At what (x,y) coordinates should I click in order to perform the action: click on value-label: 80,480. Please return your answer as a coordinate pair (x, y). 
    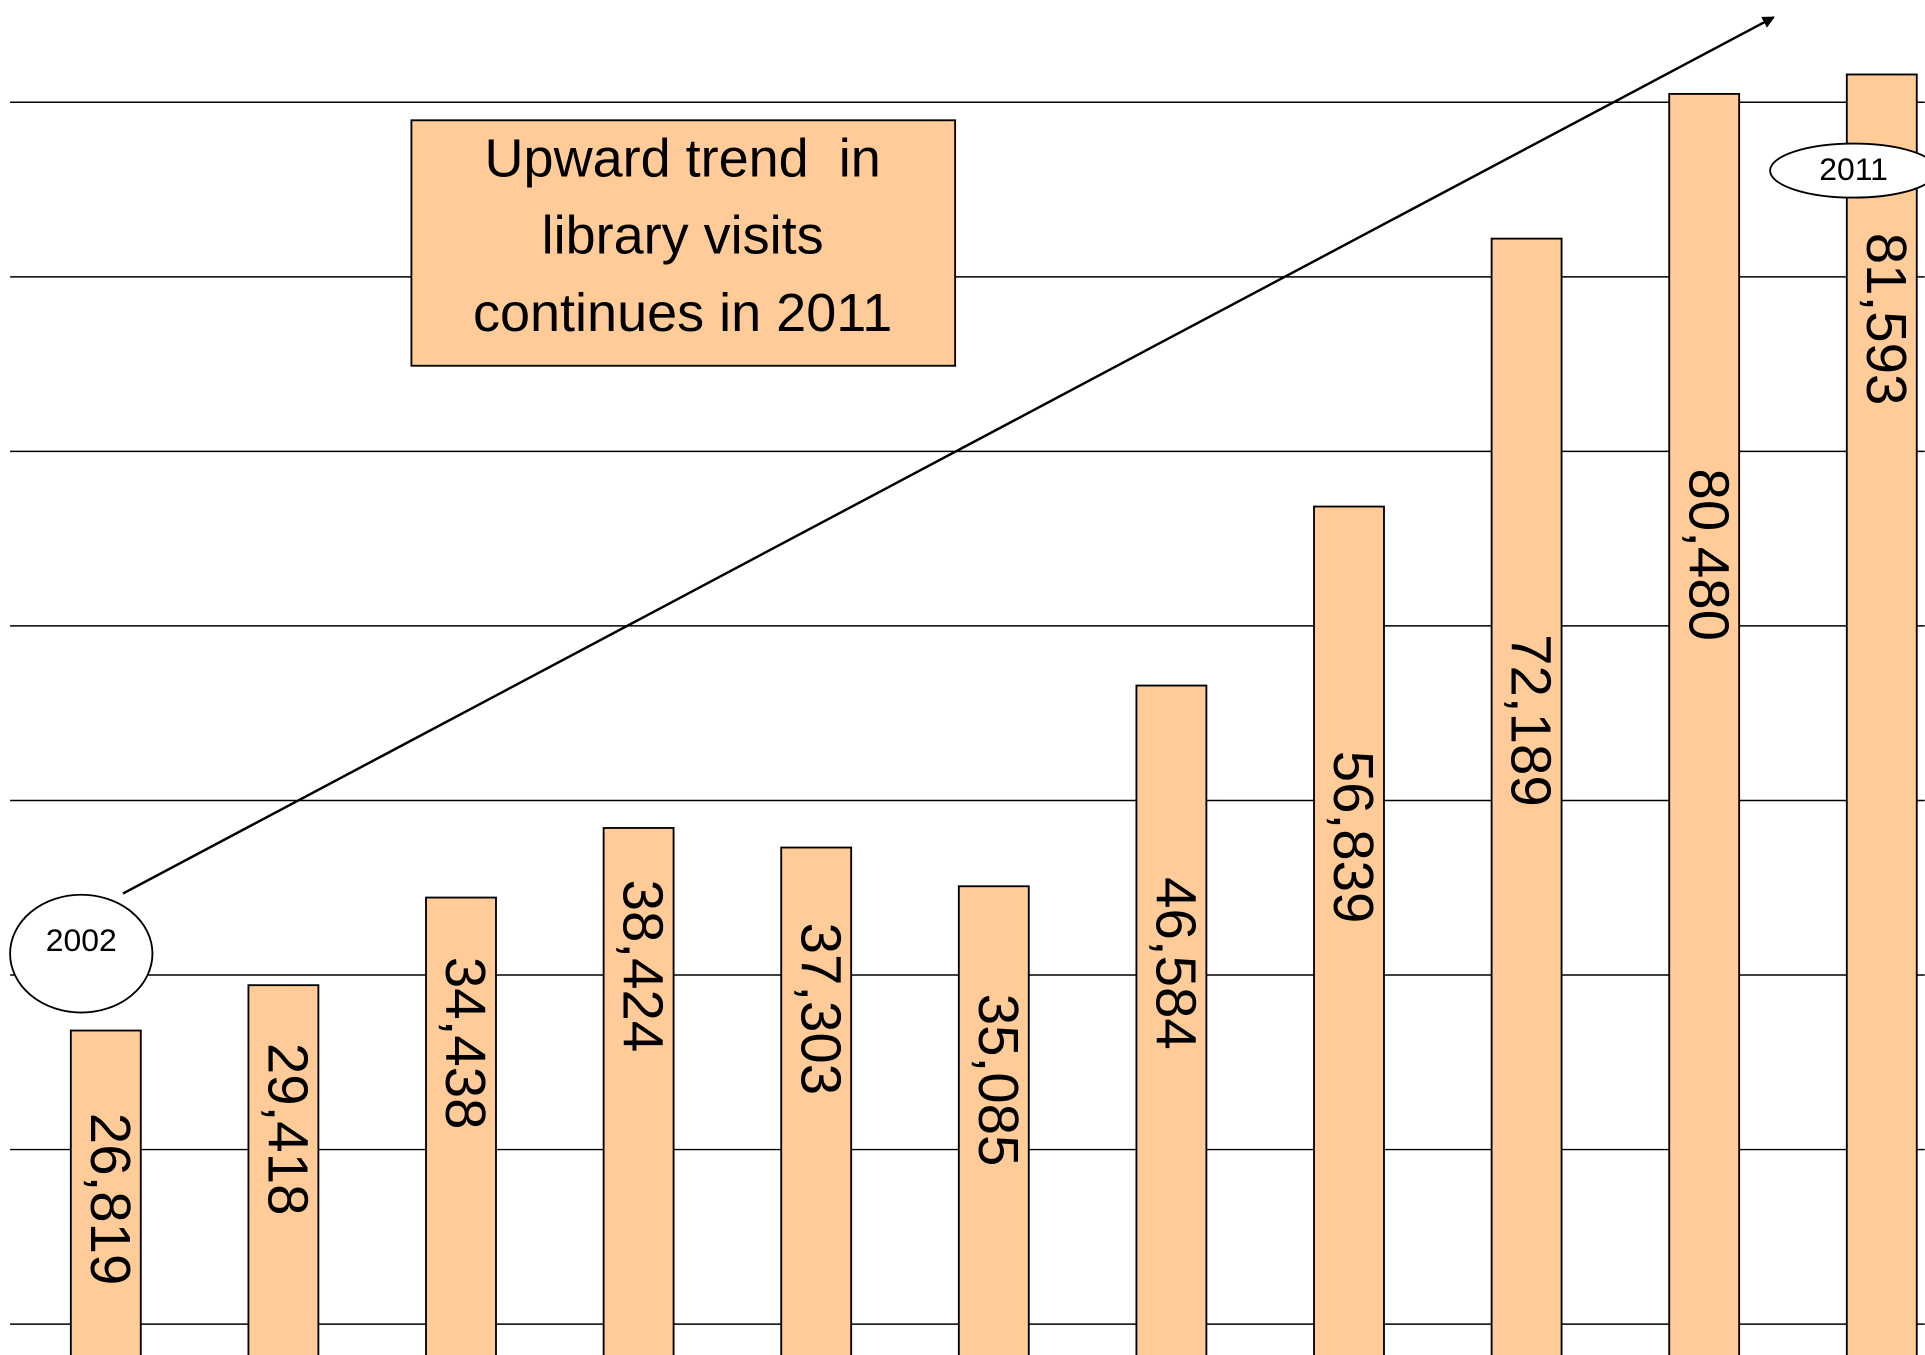
    Looking at the image, I should click on (1708, 554).